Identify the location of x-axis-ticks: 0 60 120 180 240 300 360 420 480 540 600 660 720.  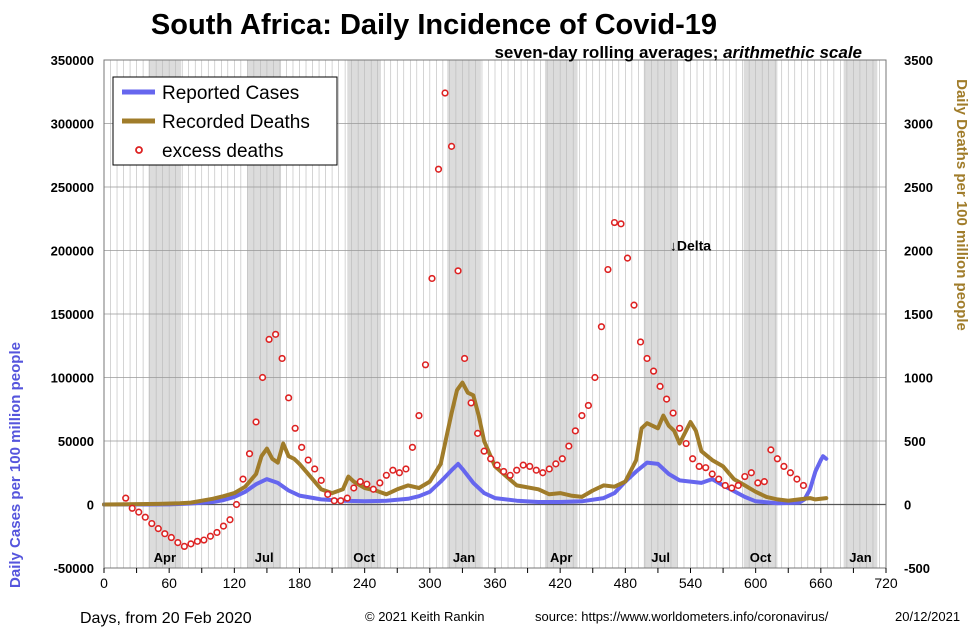
(499, 579).